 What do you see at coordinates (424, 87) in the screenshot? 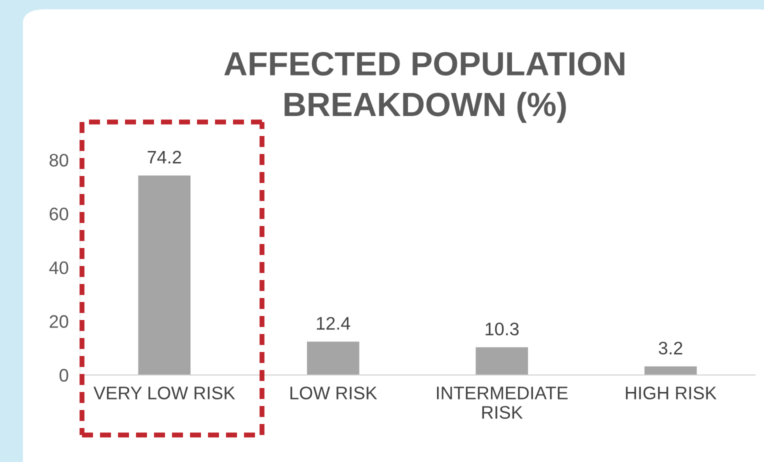
I see `chart-title: AFFECTED POPULATION BREAKDOWN (%)` at bounding box center [424, 87].